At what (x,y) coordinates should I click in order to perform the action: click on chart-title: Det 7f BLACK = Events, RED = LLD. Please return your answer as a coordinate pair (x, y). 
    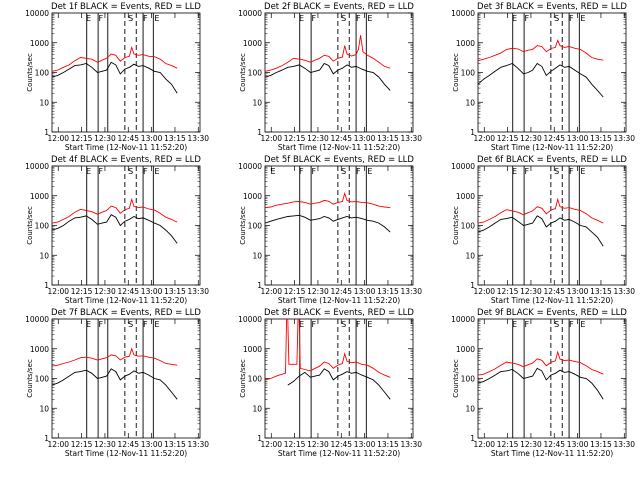
    Looking at the image, I should click on (126, 313).